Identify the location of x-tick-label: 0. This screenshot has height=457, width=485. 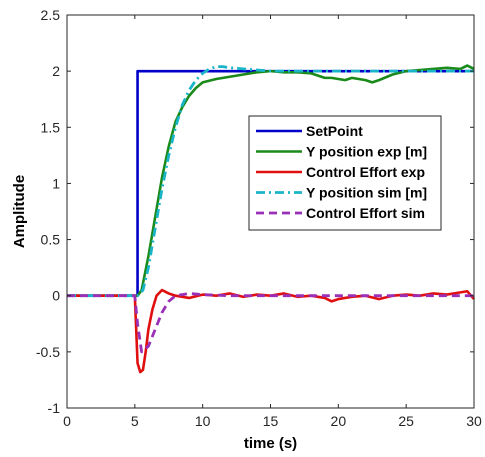
(67, 421).